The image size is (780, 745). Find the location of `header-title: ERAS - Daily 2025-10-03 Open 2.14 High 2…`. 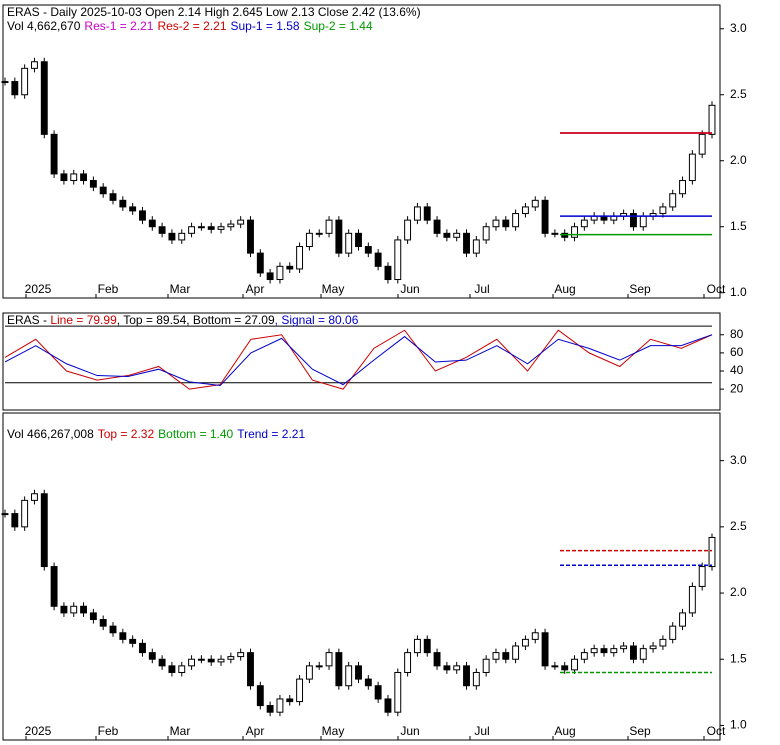

header-title: ERAS - Daily 2025-10-03 Open 2.14 High 2… is located at coordinates (214, 12).